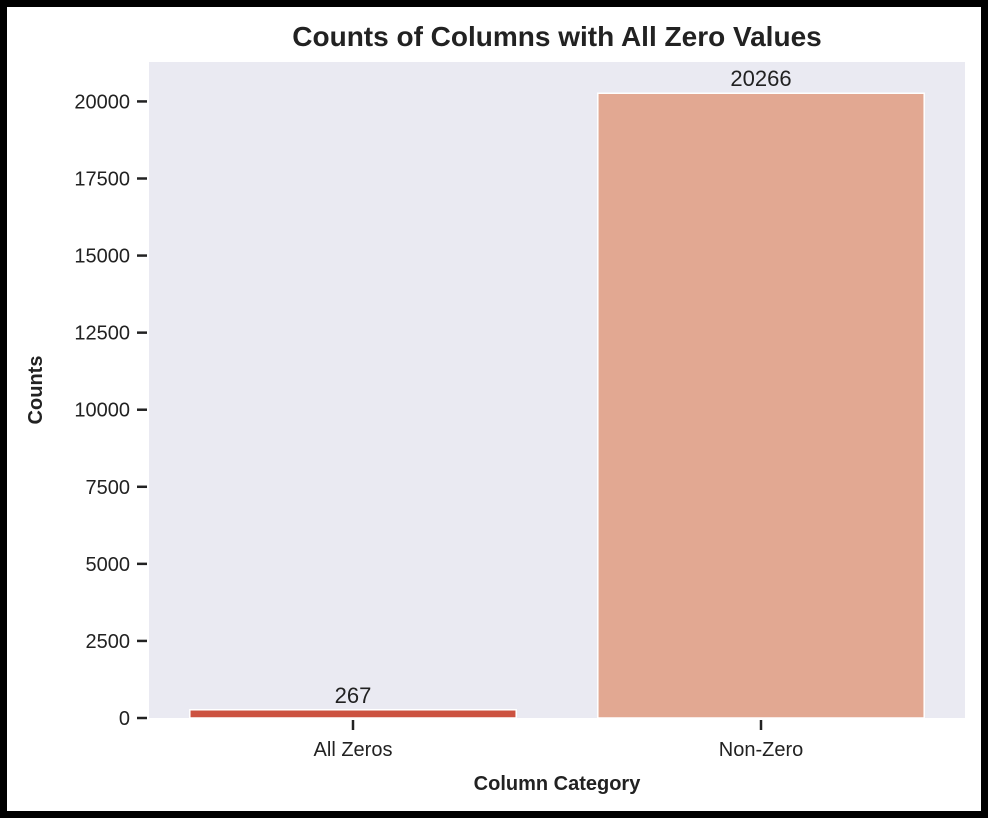 This screenshot has height=818, width=988. I want to click on y-tick-label: 17500, so click(102, 180).